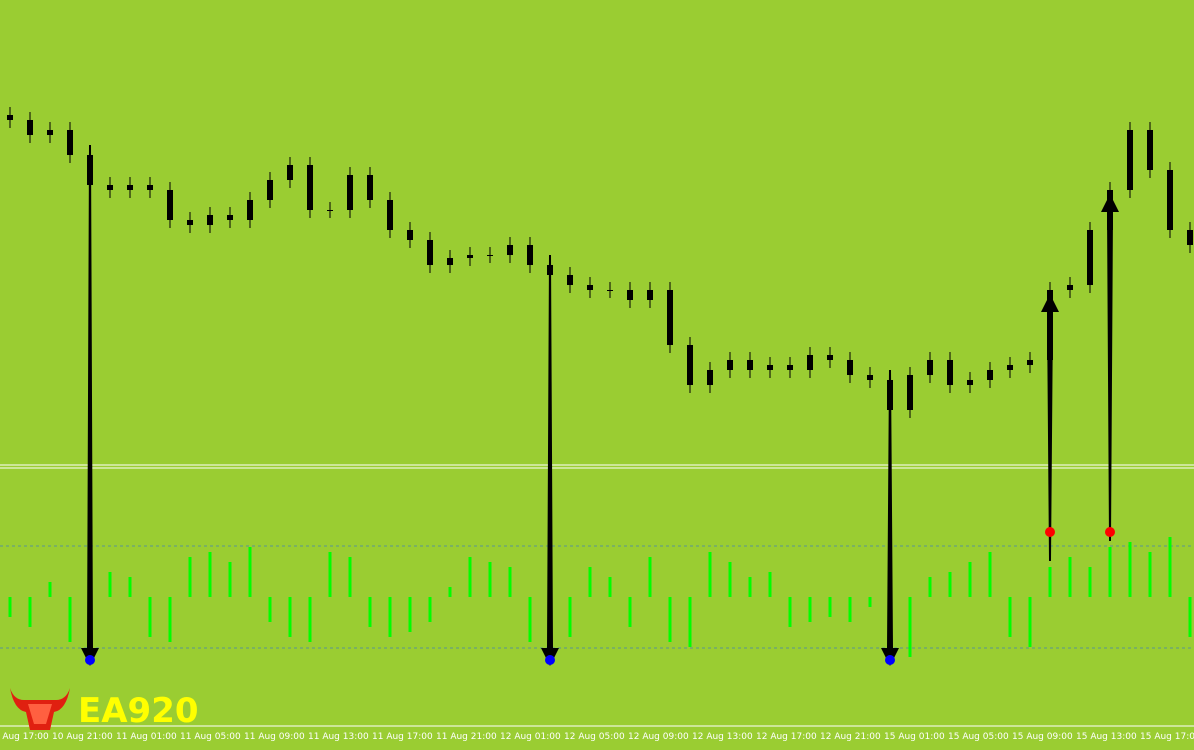 This screenshot has width=1194, height=750. What do you see at coordinates (338, 737) in the screenshot?
I see `time-label: 11 Aug 13:00` at bounding box center [338, 737].